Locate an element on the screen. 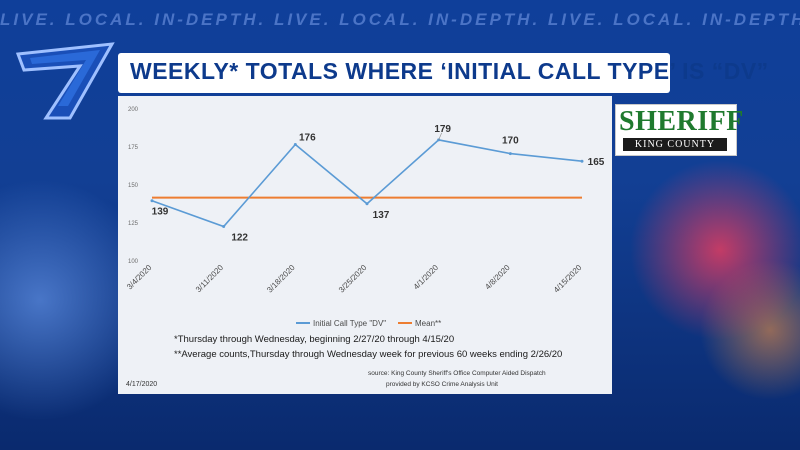  x-tick-label: 3/18/2020 is located at coordinates (281, 279).